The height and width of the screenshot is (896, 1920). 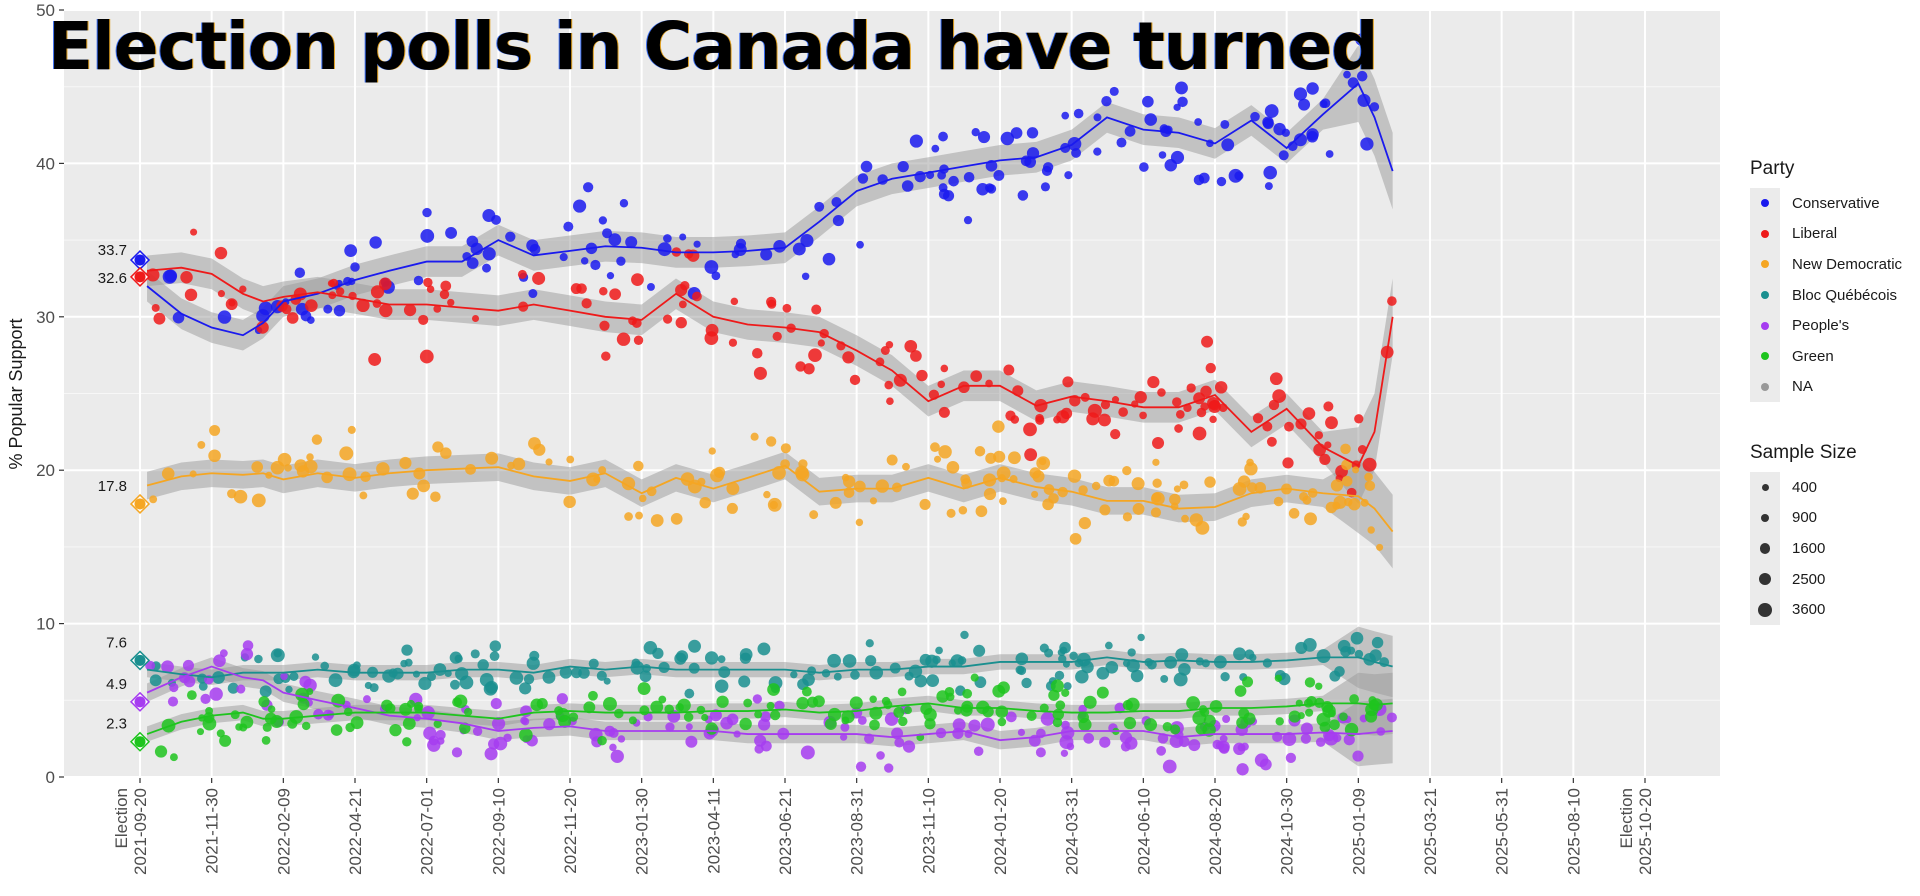 What do you see at coordinates (1826, 387) in the screenshot?
I see `legend-item: NA` at bounding box center [1826, 387].